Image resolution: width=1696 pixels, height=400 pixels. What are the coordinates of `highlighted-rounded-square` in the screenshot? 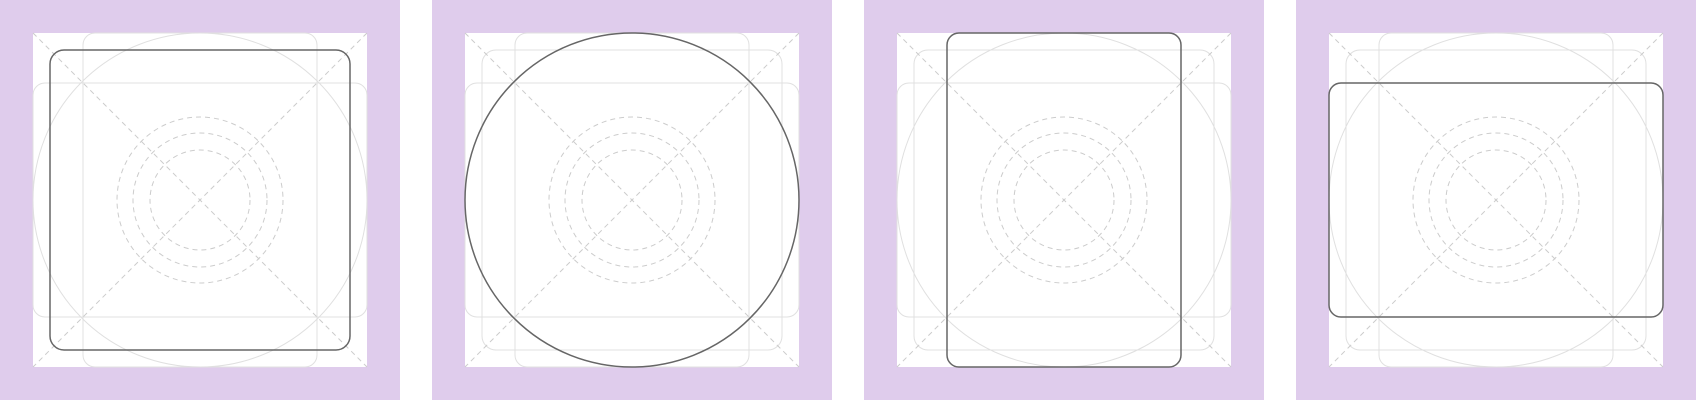 It's located at (200, 200).